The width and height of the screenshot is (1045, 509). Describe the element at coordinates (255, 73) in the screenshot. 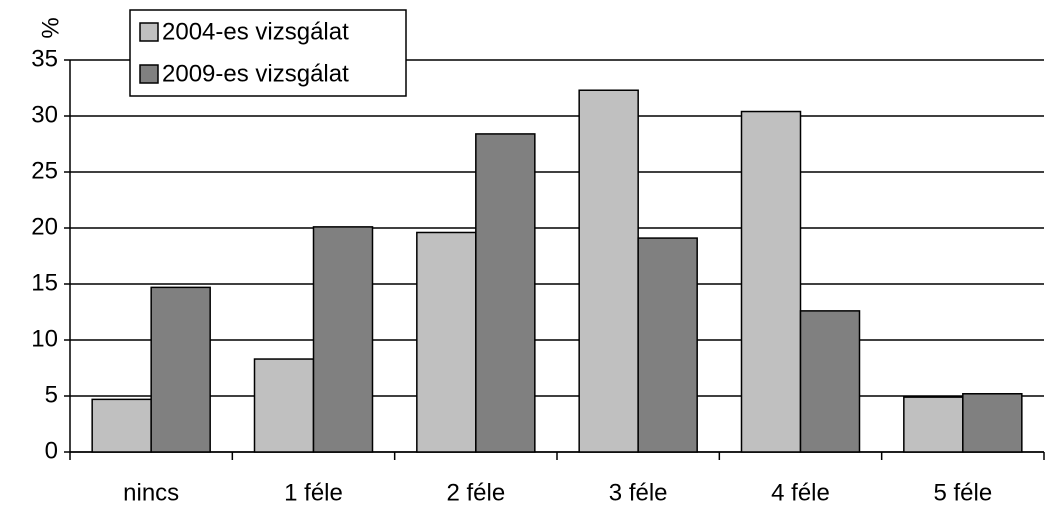

I see `legend-label: 2009-es vizsgálat` at that location.